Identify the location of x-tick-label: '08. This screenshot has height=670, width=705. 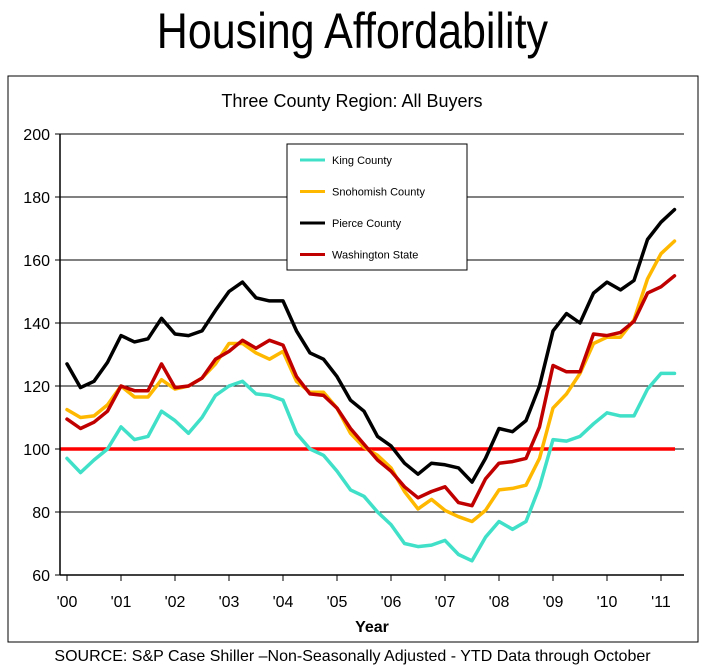
(499, 602).